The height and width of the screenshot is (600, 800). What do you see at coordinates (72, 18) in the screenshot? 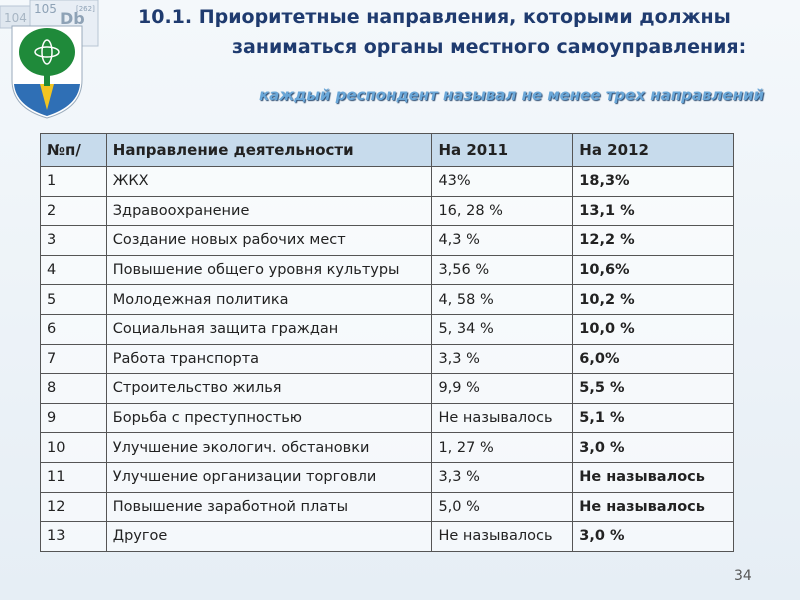
I see `tile-label: Db` at bounding box center [72, 18].